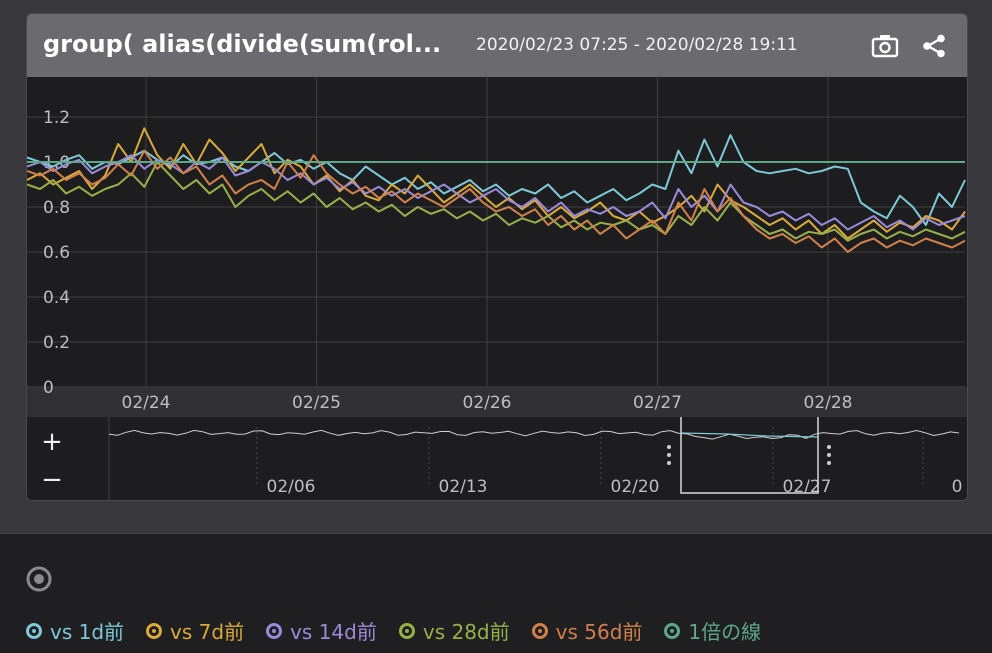  What do you see at coordinates (207, 632) in the screenshot?
I see `legend-label: vs 7d前` at bounding box center [207, 632].